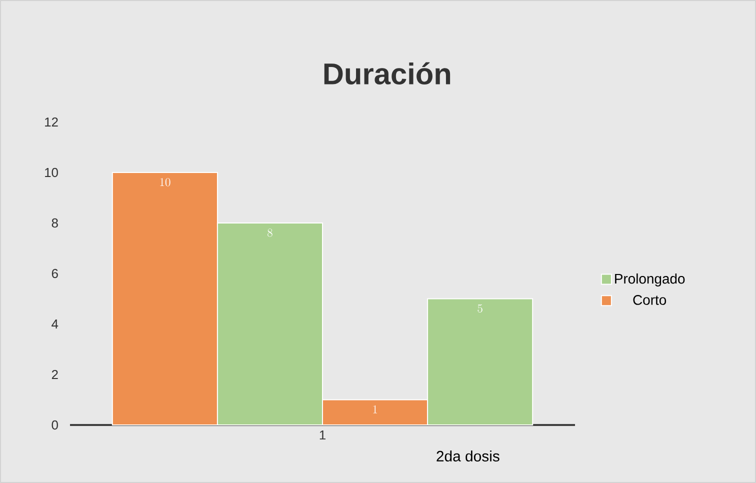  I want to click on data-label: 8, so click(270, 232).